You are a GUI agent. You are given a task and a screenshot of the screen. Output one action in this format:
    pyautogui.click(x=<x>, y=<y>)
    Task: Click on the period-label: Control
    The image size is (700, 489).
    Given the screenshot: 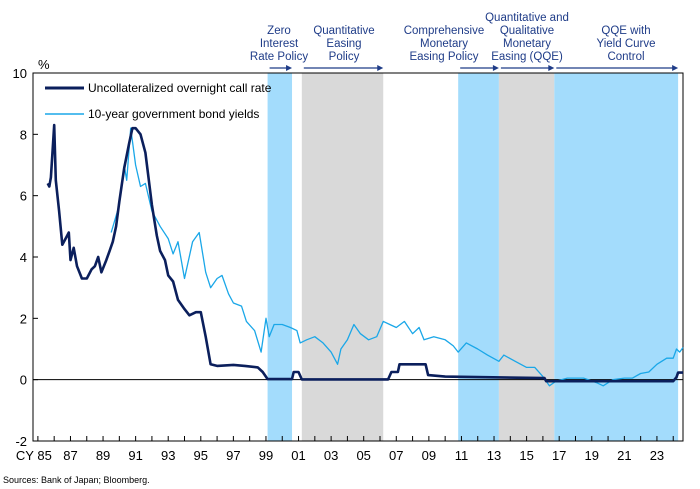 What is the action you would take?
    pyautogui.click(x=625, y=57)
    